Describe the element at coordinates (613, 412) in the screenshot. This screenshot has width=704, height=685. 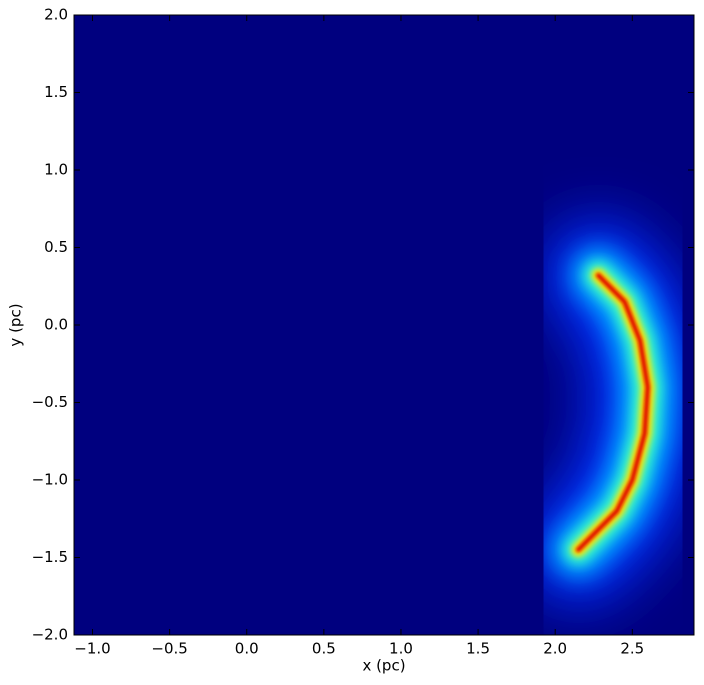
I see `density-ridge` at that location.